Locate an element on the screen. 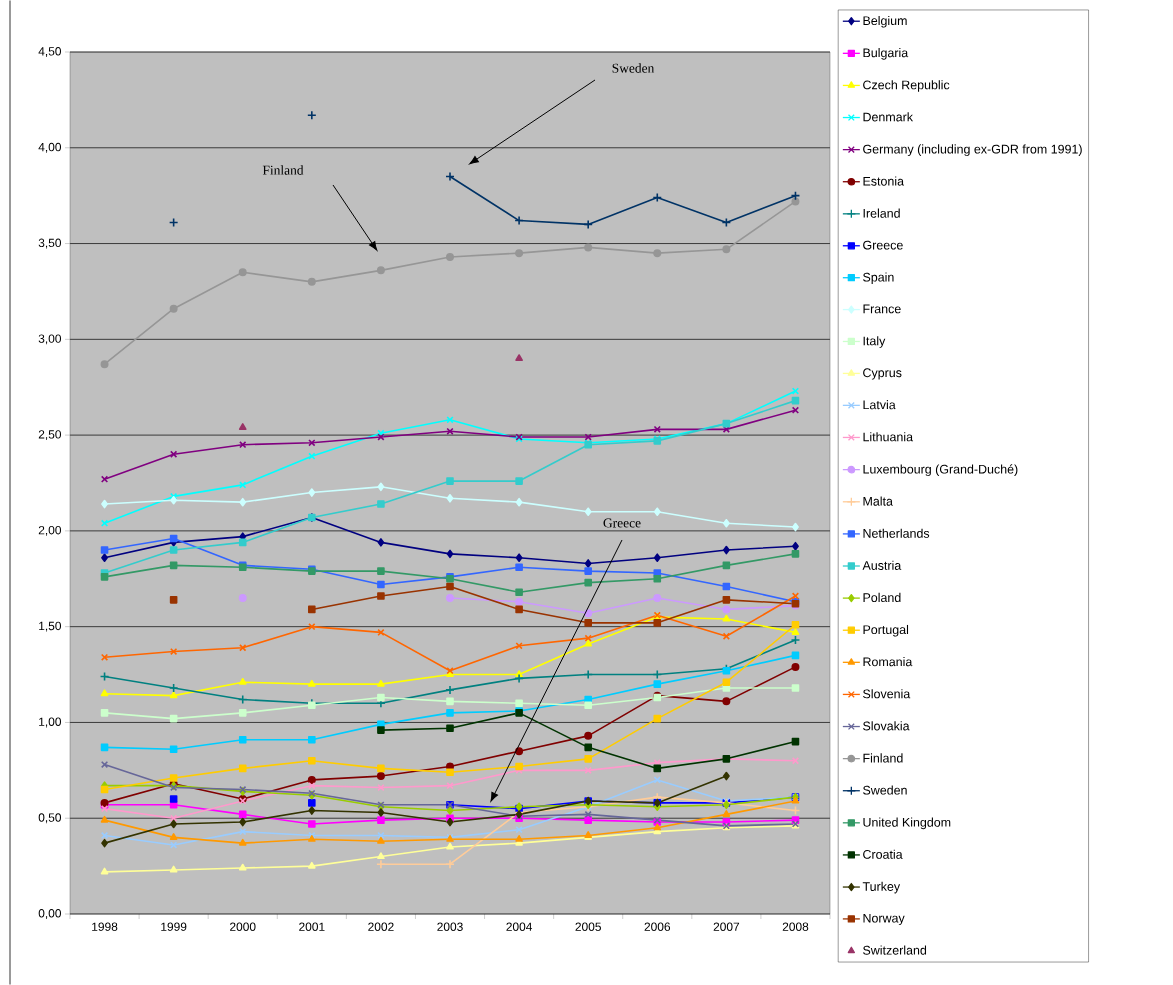  x-tick-label: 2004 is located at coordinates (519, 926).